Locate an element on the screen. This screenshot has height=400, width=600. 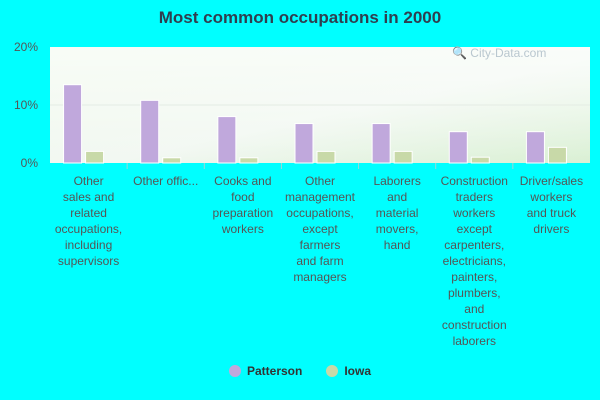
y-tick-label: 20% is located at coordinates (26, 47).